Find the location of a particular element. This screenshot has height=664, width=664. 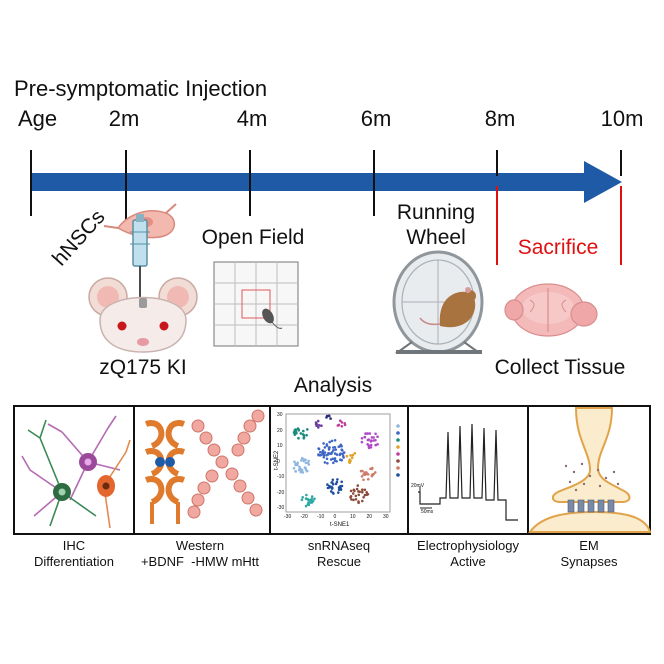

tick-label-10m: 10m is located at coordinates (622, 118).